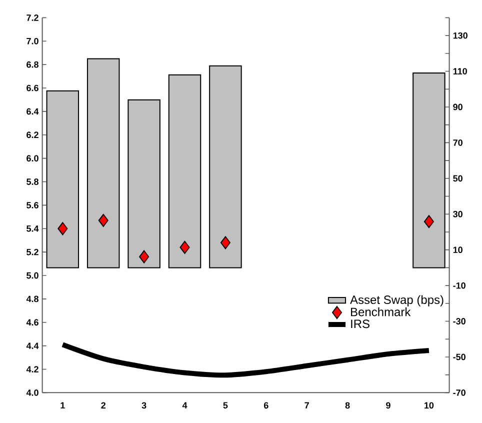  What do you see at coordinates (32, 111) in the screenshot?
I see `y-tick-label: 6.4` at bounding box center [32, 111].